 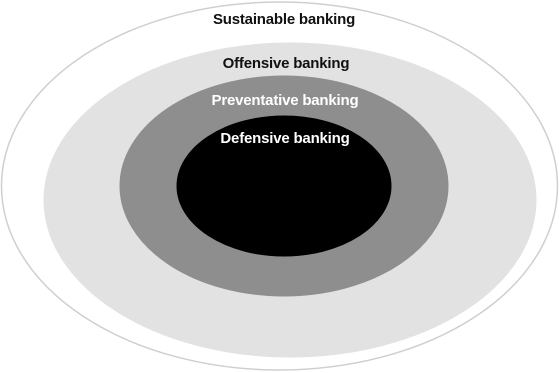 I want to click on defensive-banking-label: Defensive banking, so click(x=284, y=138).